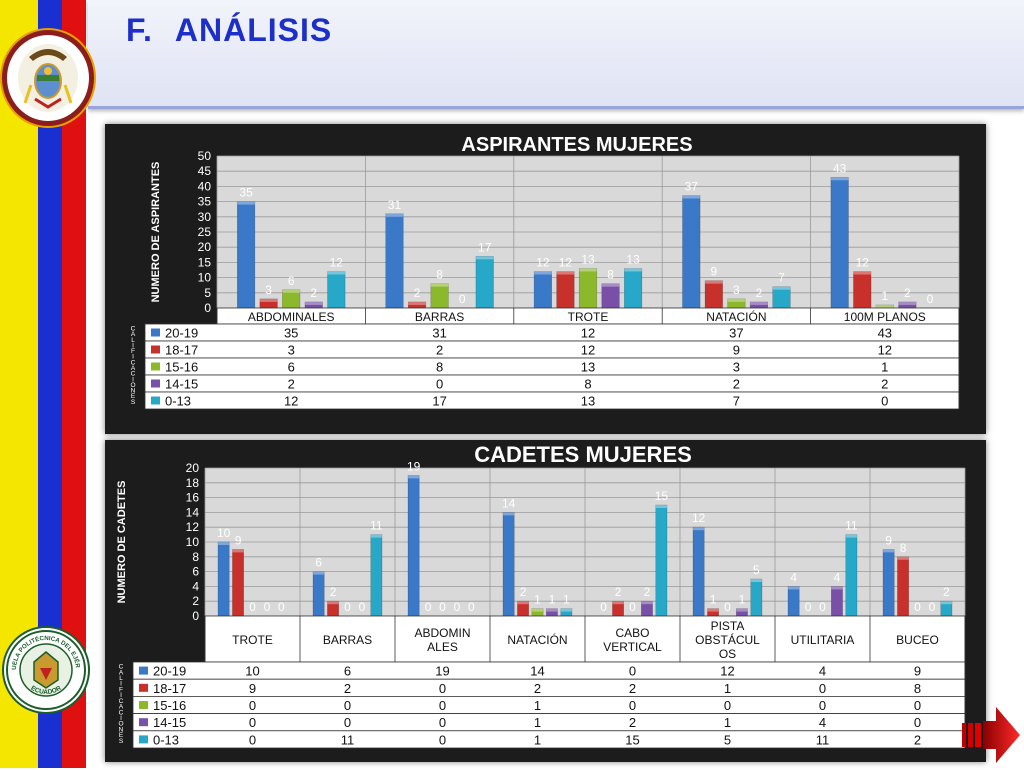  I want to click on category-label: TROTE, so click(588, 317).